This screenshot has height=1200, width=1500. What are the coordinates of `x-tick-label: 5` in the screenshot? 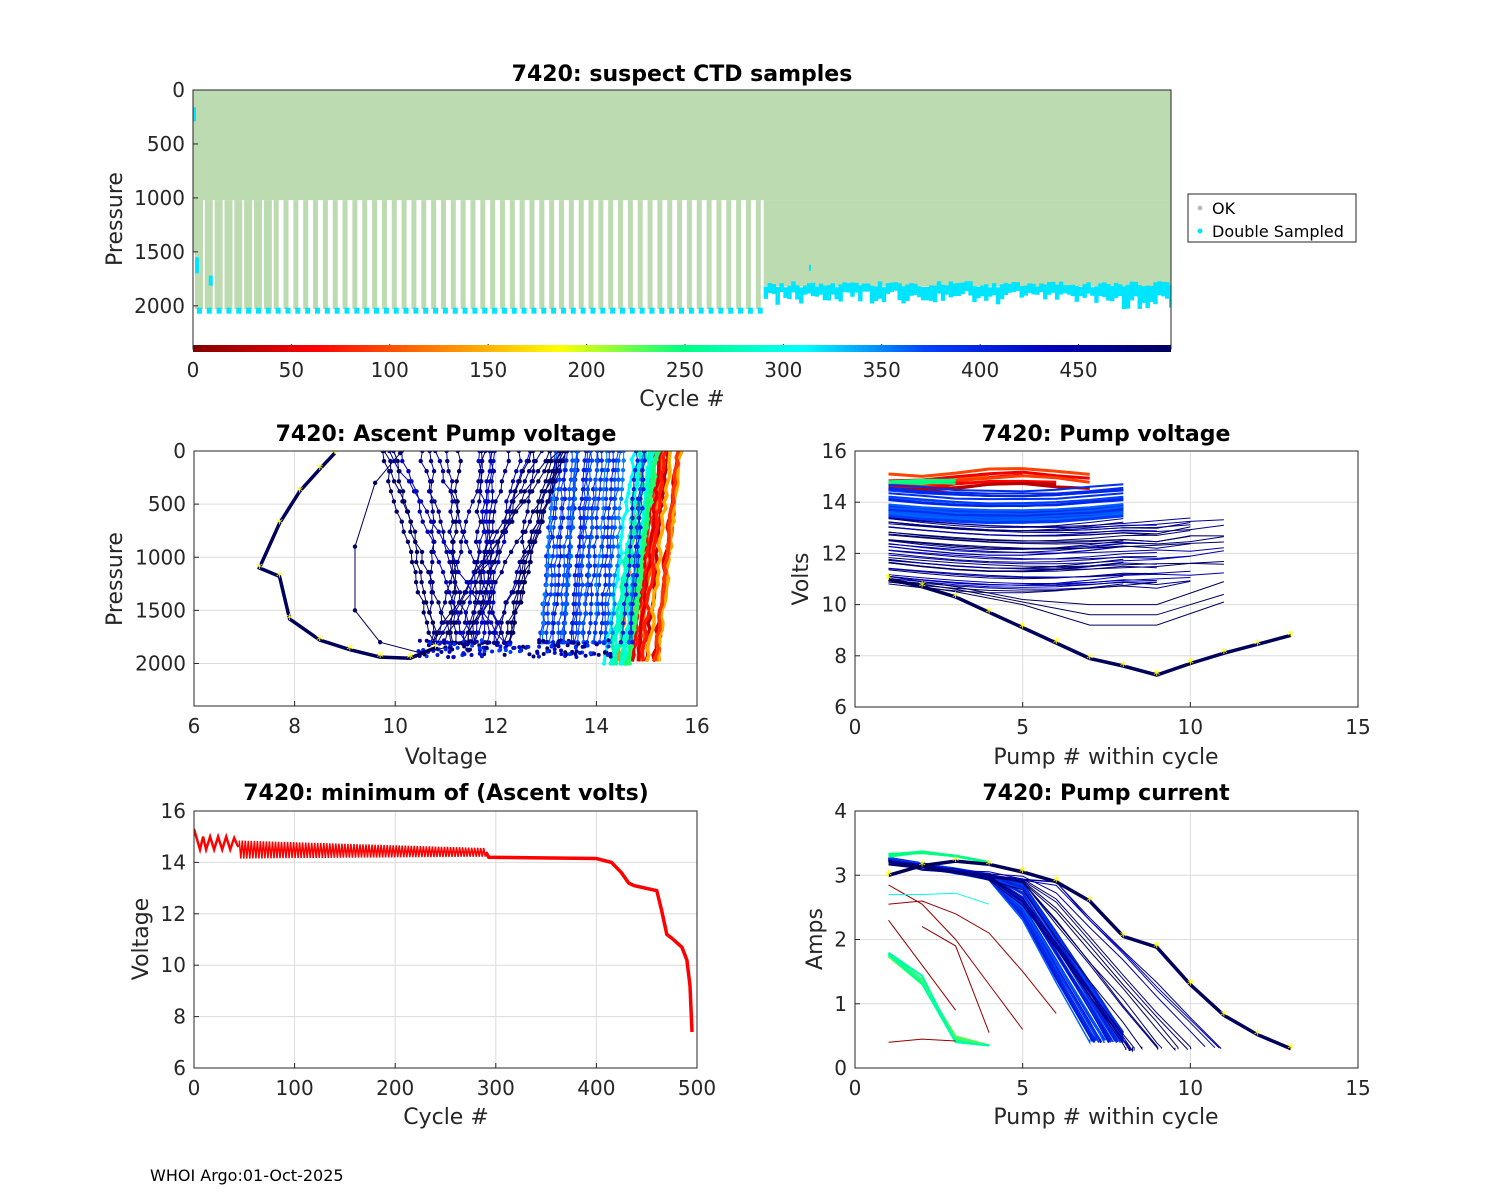 It's located at (1022, 727).